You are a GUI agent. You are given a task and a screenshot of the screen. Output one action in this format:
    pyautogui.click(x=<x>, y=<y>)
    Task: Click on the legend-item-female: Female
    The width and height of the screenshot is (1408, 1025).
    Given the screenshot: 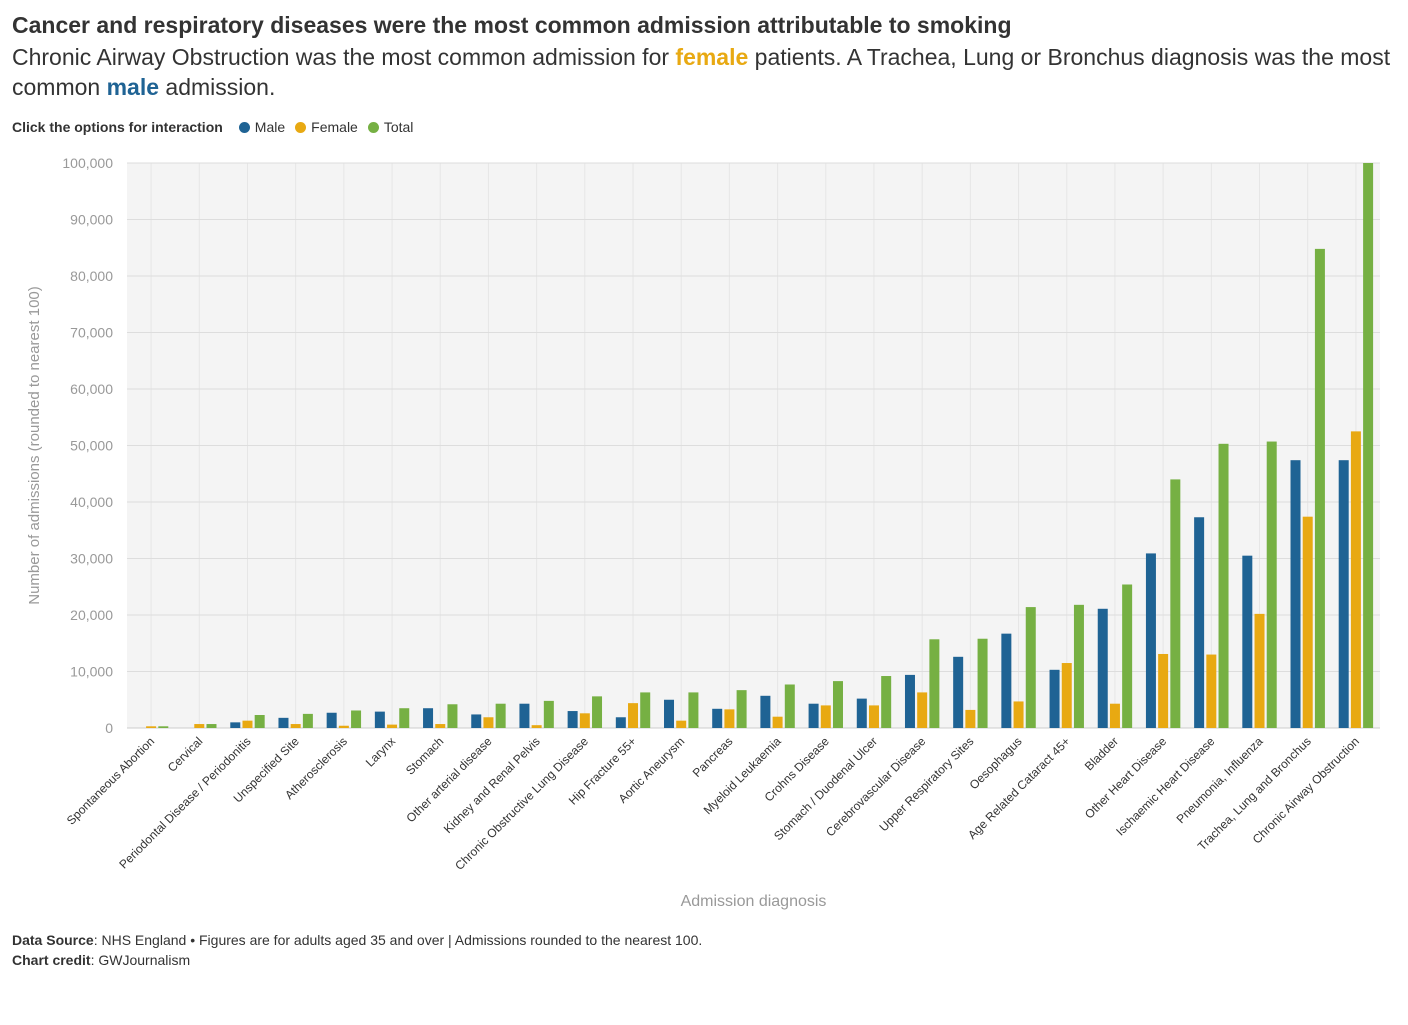 What is the action you would take?
    pyautogui.click(x=326, y=127)
    